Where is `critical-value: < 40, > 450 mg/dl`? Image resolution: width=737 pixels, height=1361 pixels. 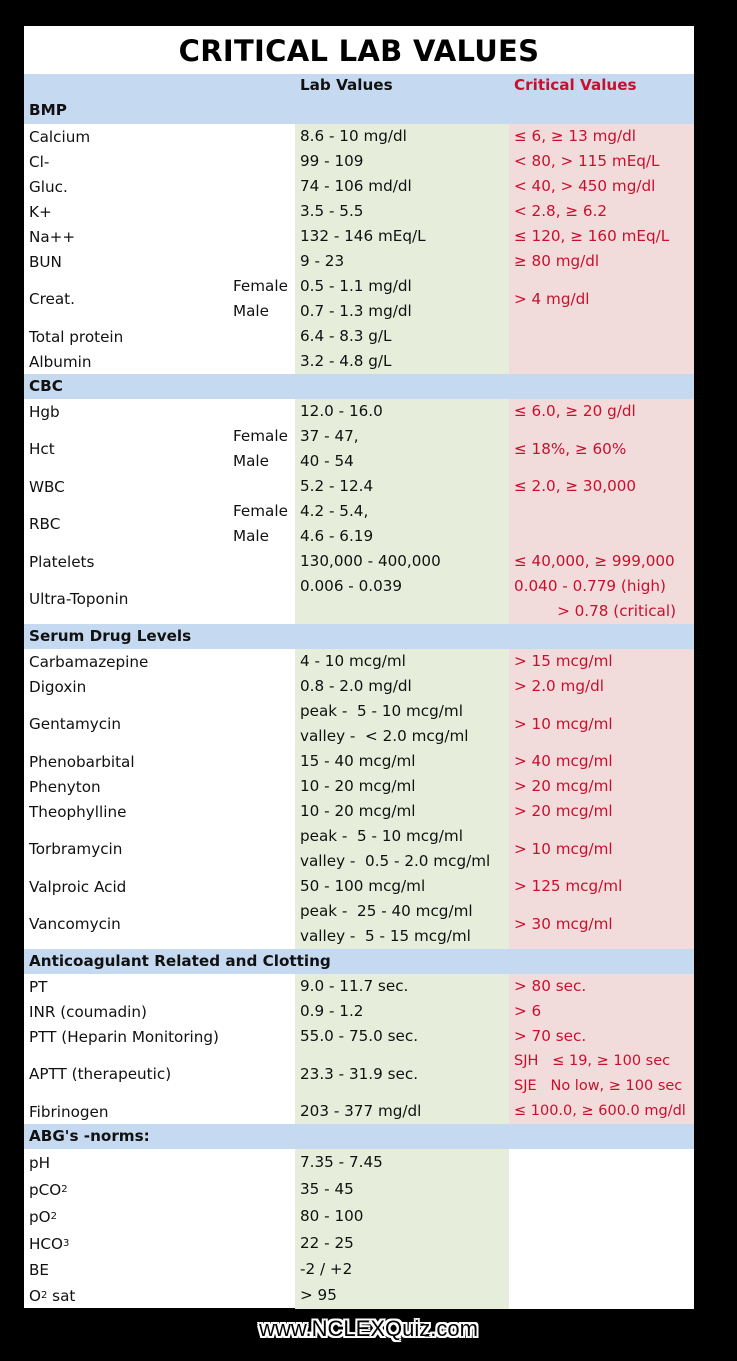
critical-value: < 40, > 450 mg/dl is located at coordinates (585, 186).